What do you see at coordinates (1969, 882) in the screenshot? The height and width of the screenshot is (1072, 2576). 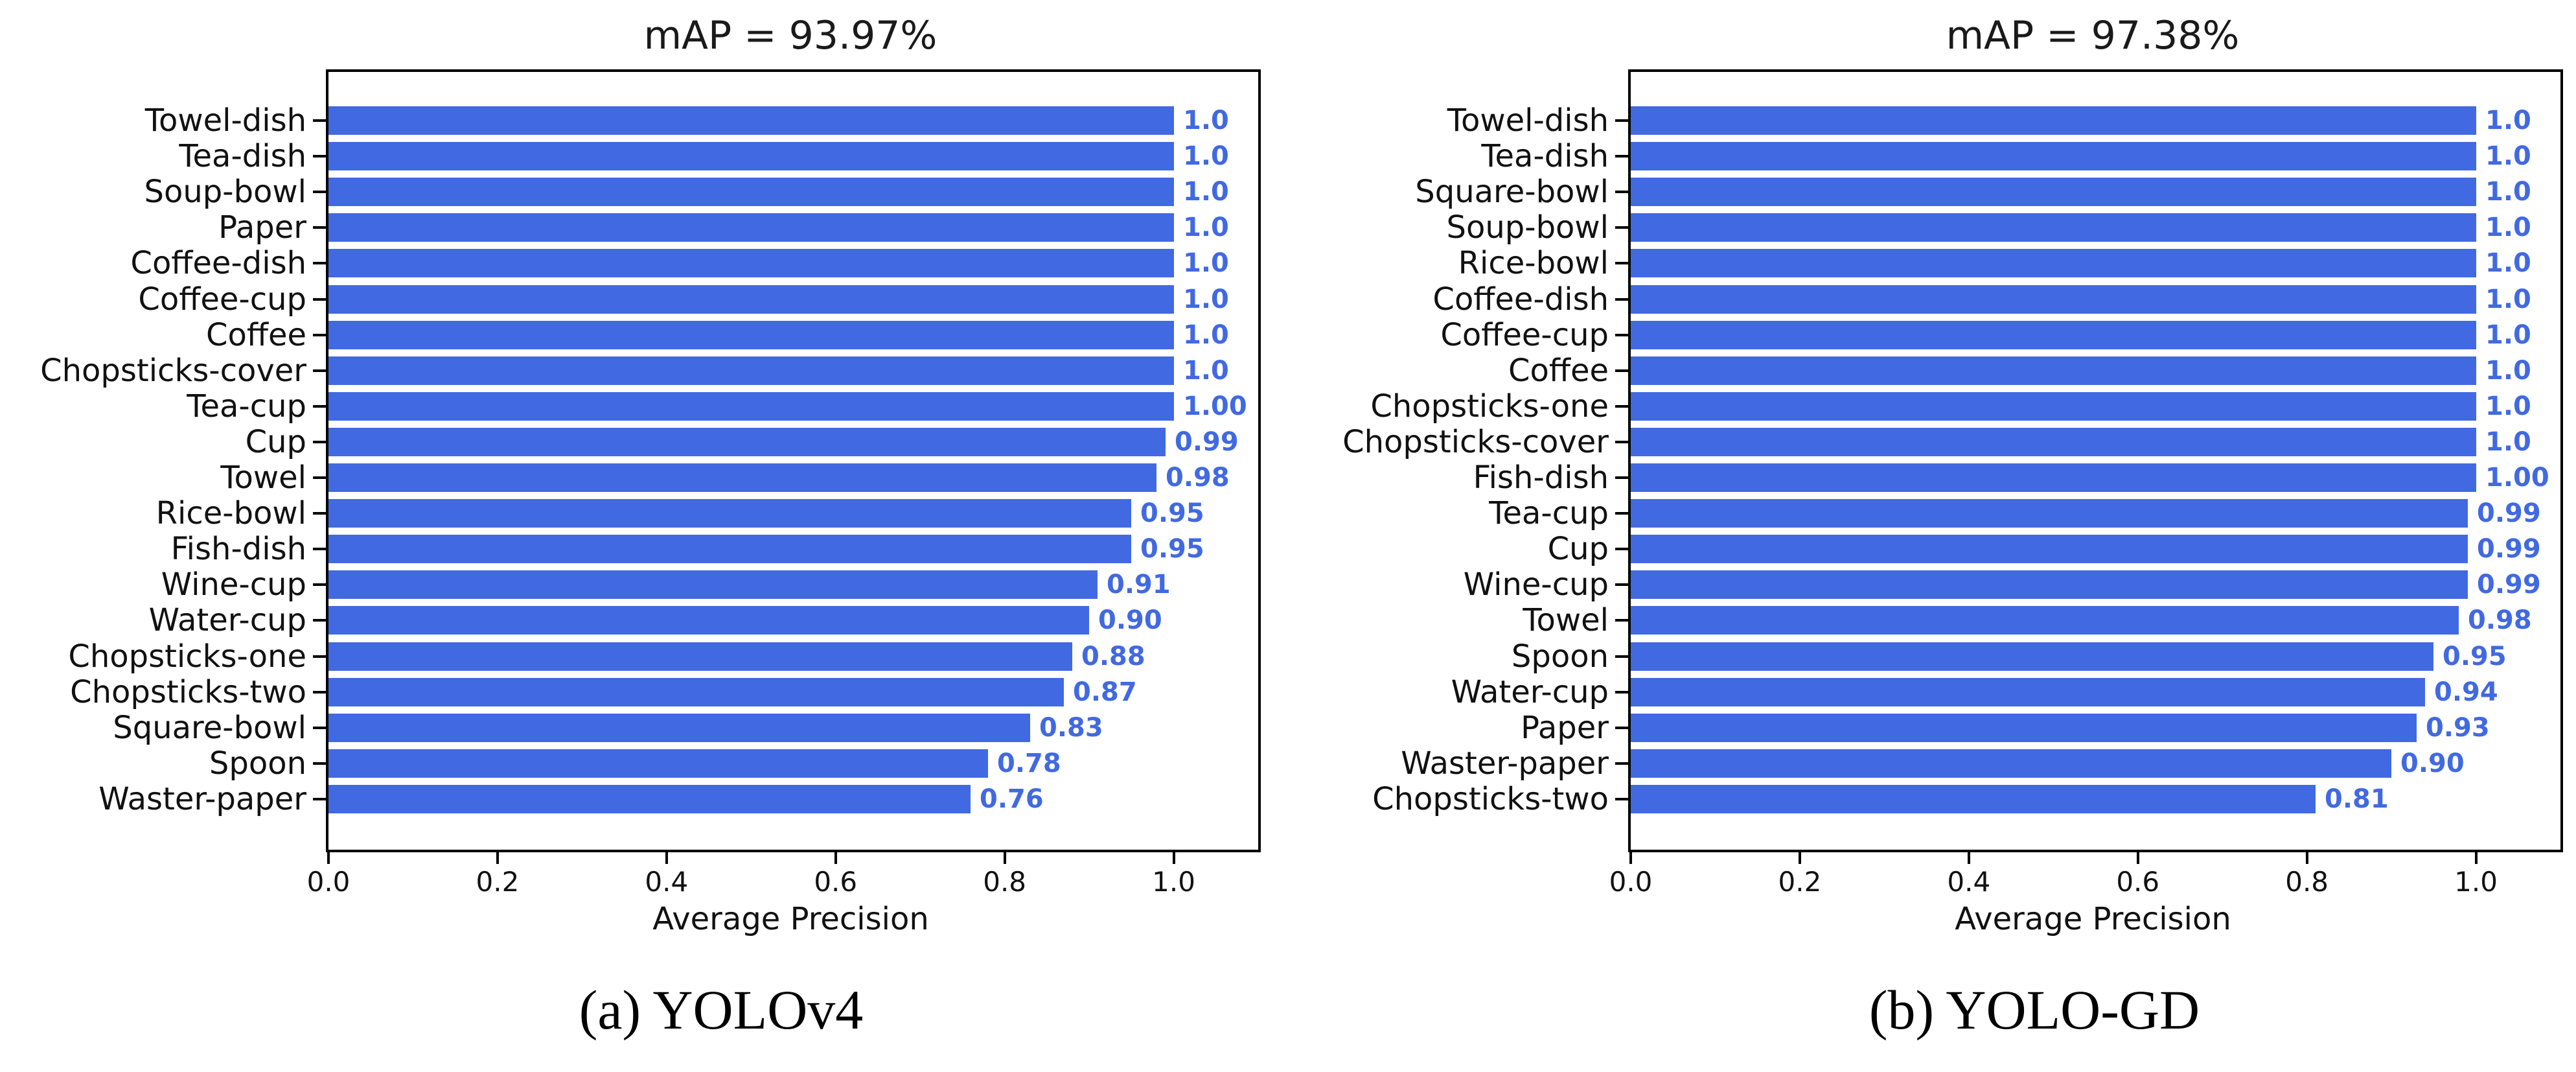 I see `x-tick-label: 0.4` at bounding box center [1969, 882].